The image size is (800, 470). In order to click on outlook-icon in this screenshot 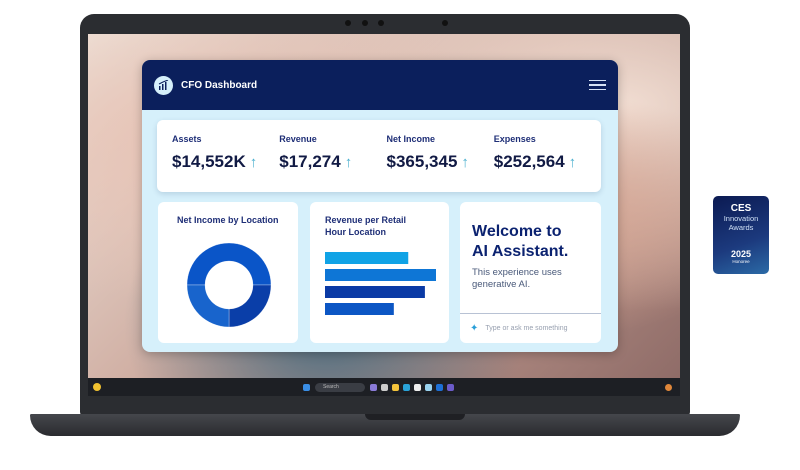, I will do `click(439, 387)`.